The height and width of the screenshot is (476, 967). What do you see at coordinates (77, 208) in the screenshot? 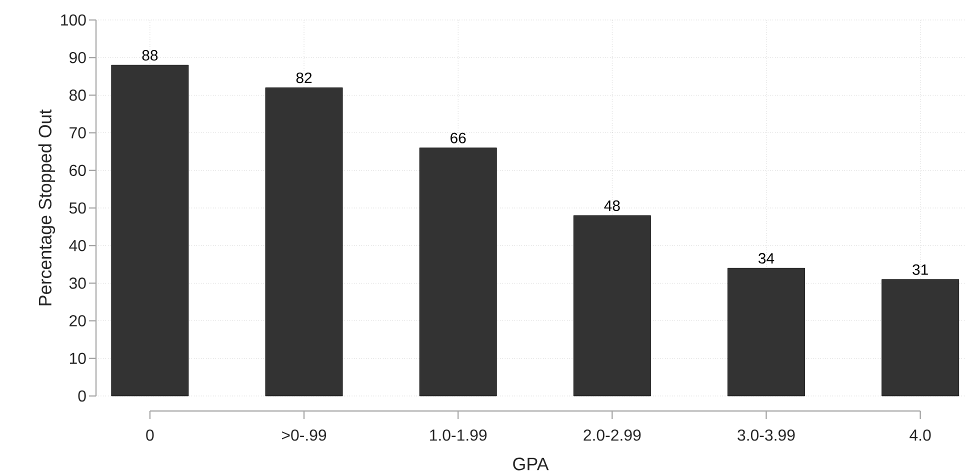
I see `y-tick-label: 50` at bounding box center [77, 208].